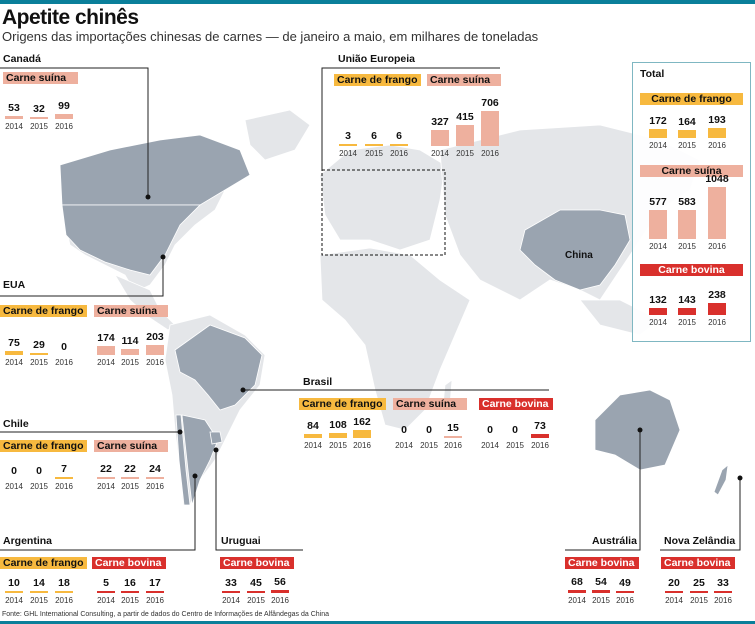 The width and height of the screenshot is (755, 624). What do you see at coordinates (259, 500) in the screenshot?
I see `uruguai-leader-line` at bounding box center [259, 500].